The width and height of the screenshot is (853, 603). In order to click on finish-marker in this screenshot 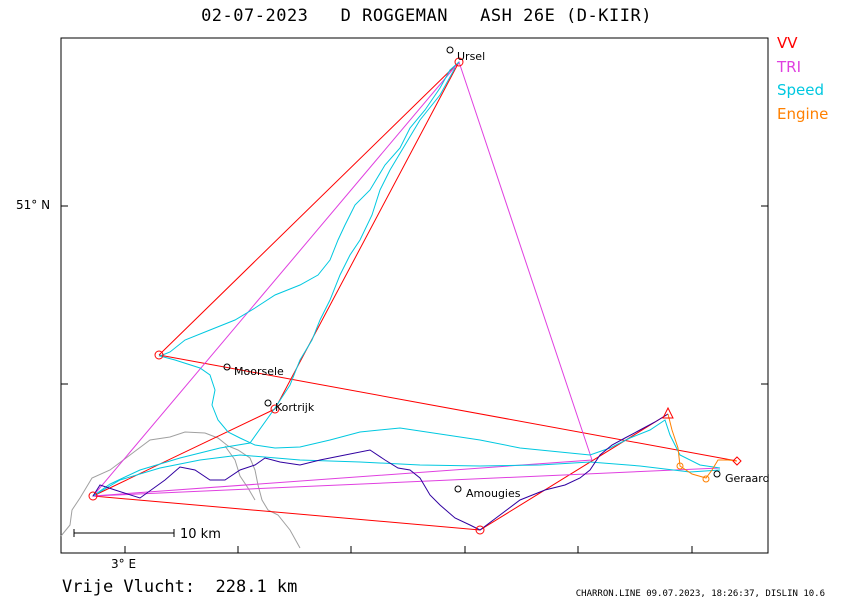, I will do `click(737, 461)`.